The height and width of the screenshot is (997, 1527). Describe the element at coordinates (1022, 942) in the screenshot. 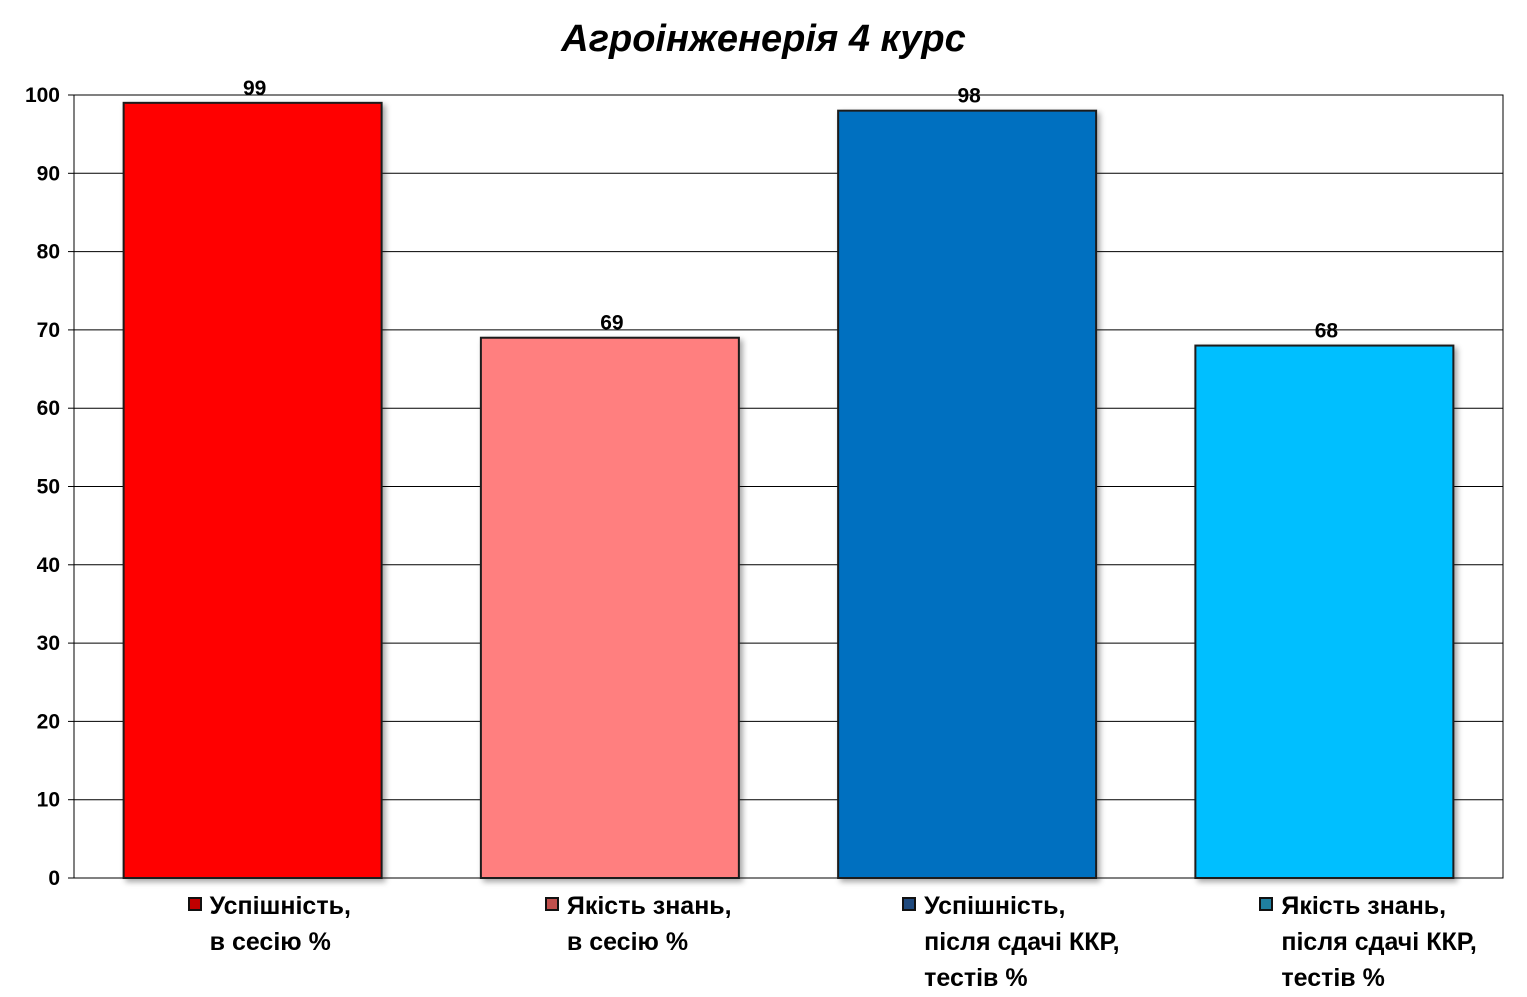

I see `legend-label: Успішність, після сдачі ККР, тестів %` at that location.